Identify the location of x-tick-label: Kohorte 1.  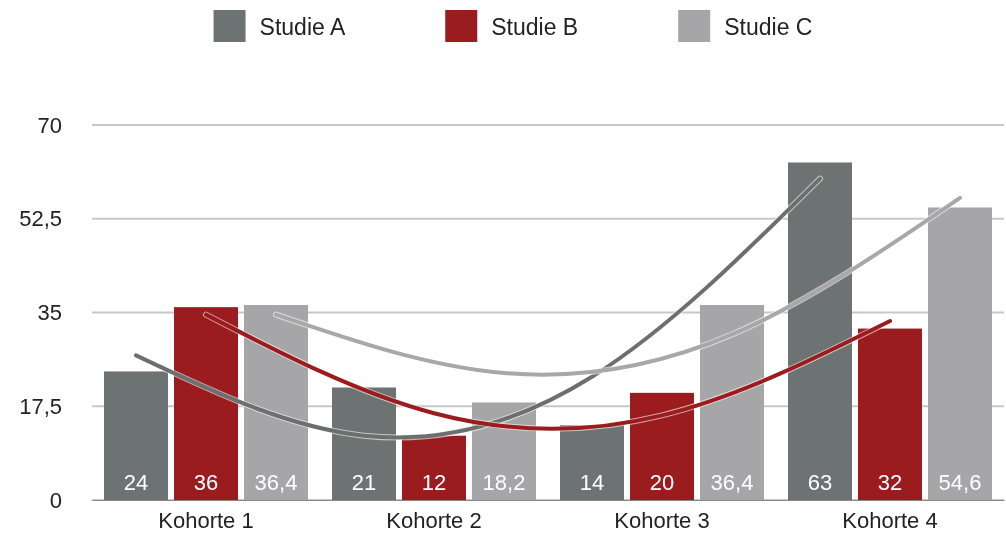
(206, 520).